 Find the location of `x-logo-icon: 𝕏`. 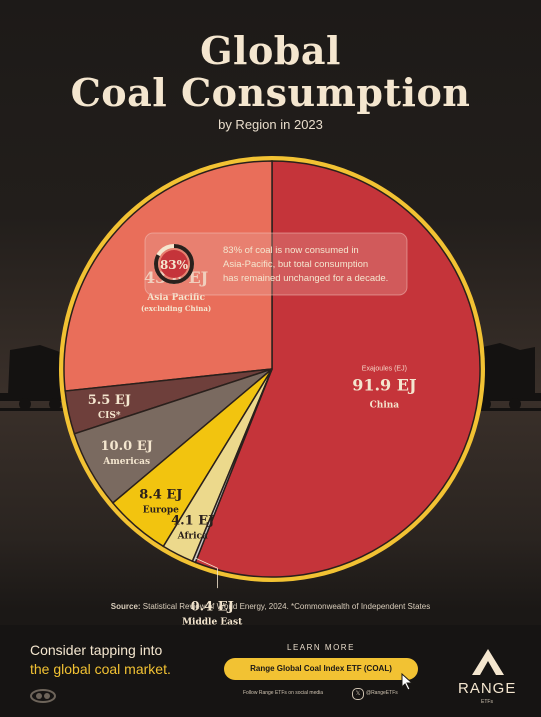

x-logo-icon: 𝕏 is located at coordinates (358, 694).